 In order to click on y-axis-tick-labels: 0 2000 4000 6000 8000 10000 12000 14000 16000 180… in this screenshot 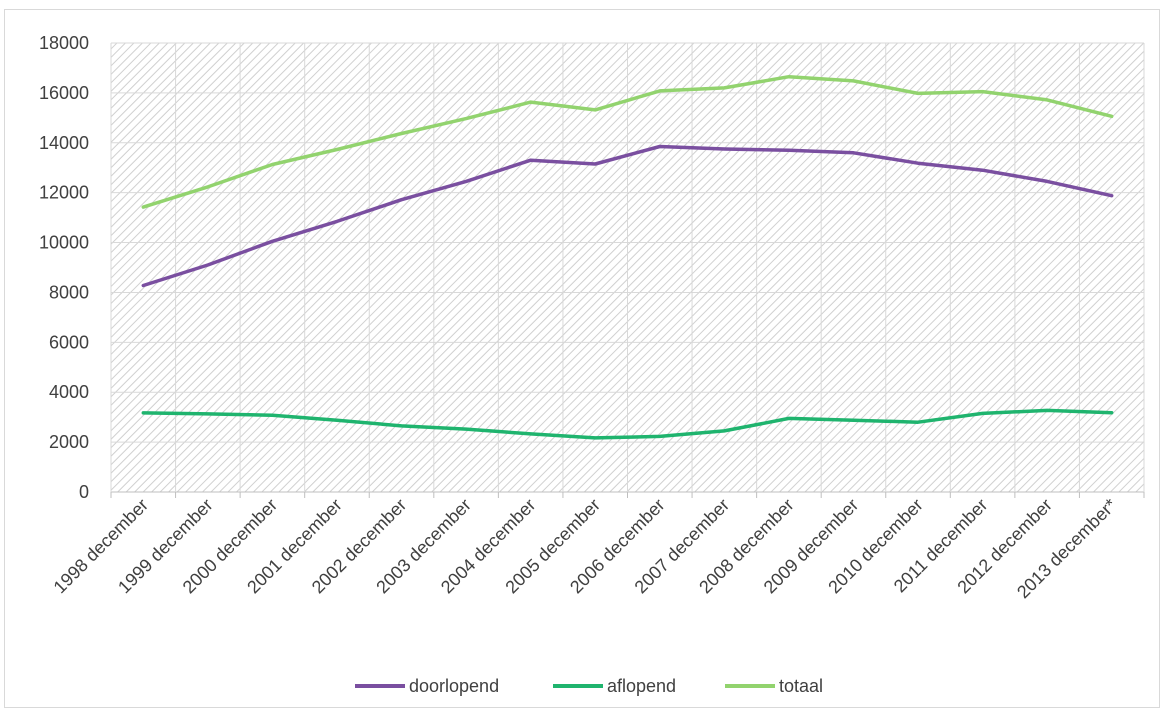, I will do `click(64, 267)`.